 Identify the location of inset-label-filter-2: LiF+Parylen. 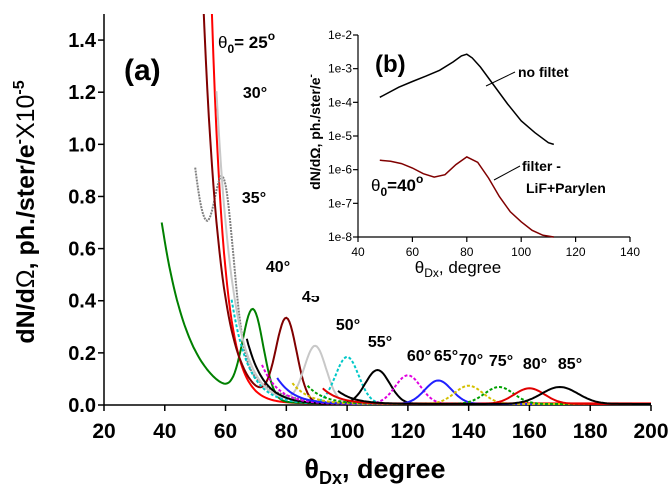
(566, 188).